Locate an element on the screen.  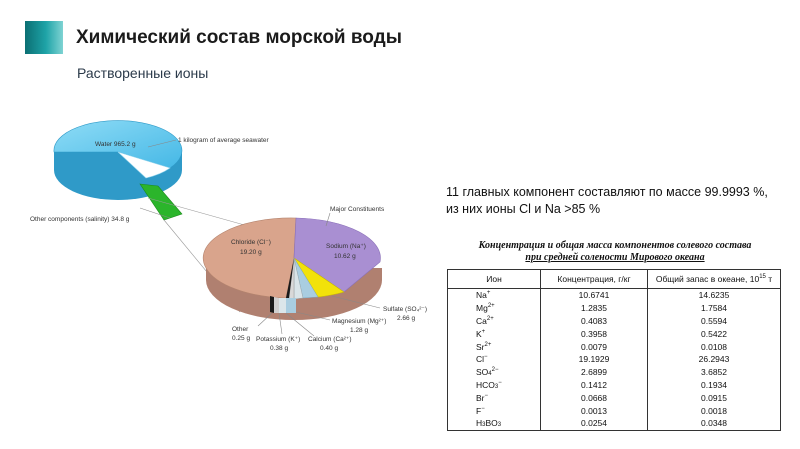
header-stock: Общий запас в океане, 1015 т is located at coordinates (714, 279).